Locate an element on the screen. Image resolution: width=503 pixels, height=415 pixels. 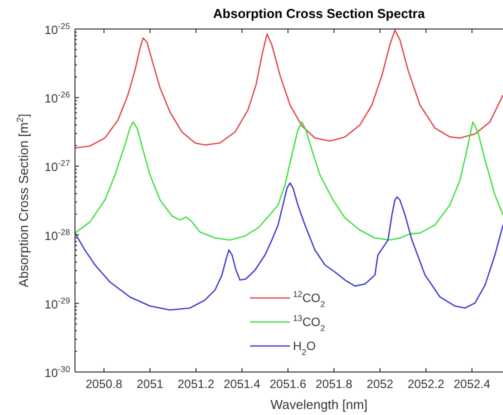
x-tick-label: 2052.4 is located at coordinates (472, 384).